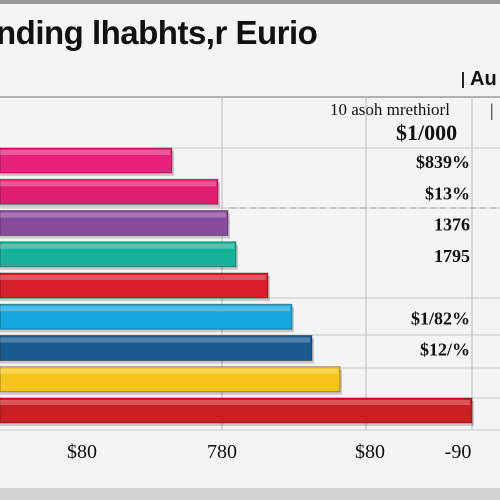 The image size is (500, 500). Describe the element at coordinates (492, 110) in the screenshot. I see `side-mark: |` at that location.